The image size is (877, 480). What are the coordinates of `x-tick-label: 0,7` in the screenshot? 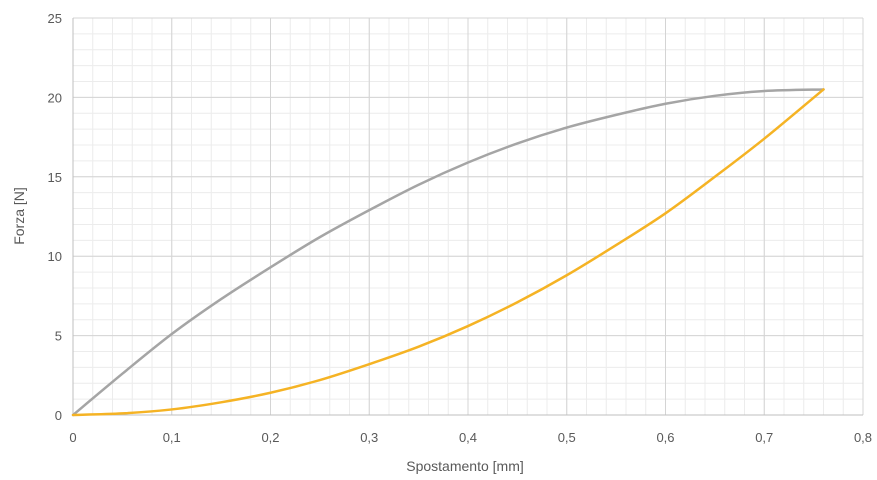 It's located at (764, 437).